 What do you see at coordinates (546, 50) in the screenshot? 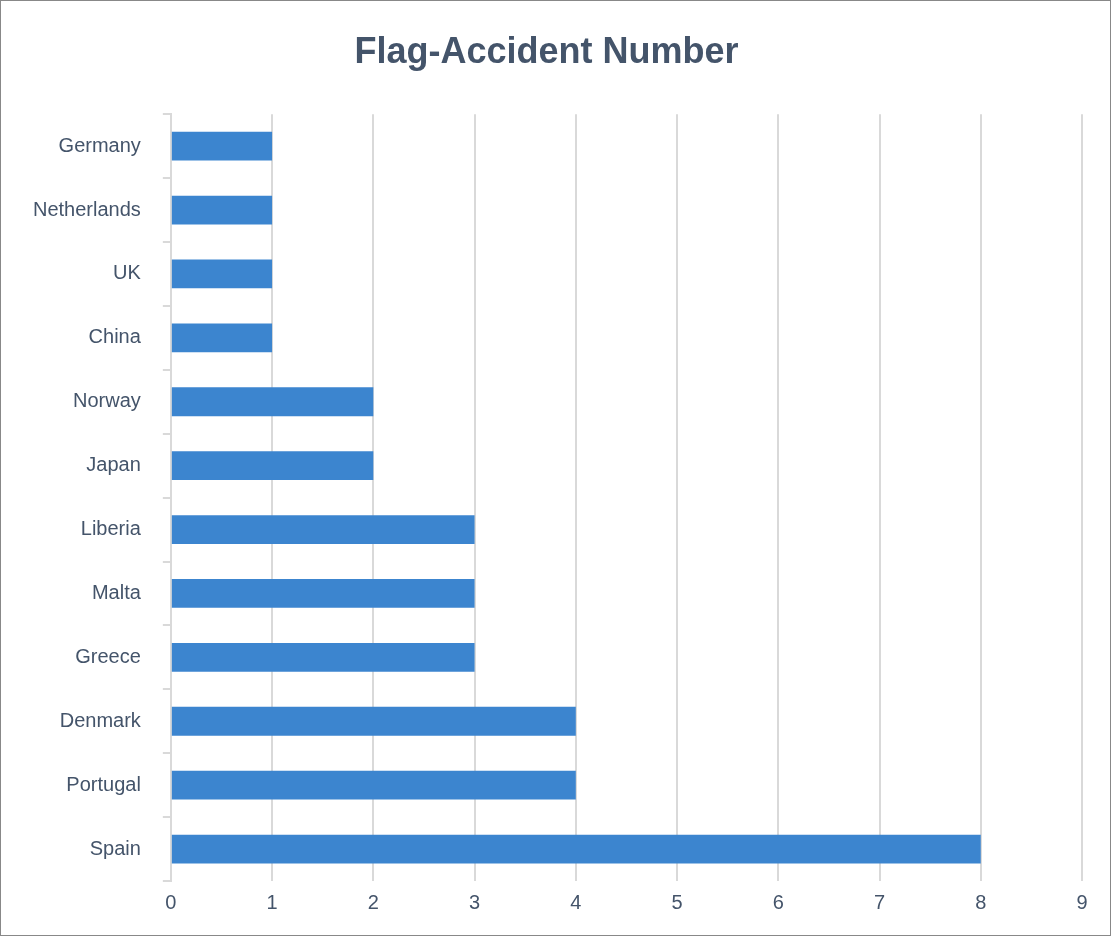
I see `chart-title: Flag-Accident Number` at bounding box center [546, 50].